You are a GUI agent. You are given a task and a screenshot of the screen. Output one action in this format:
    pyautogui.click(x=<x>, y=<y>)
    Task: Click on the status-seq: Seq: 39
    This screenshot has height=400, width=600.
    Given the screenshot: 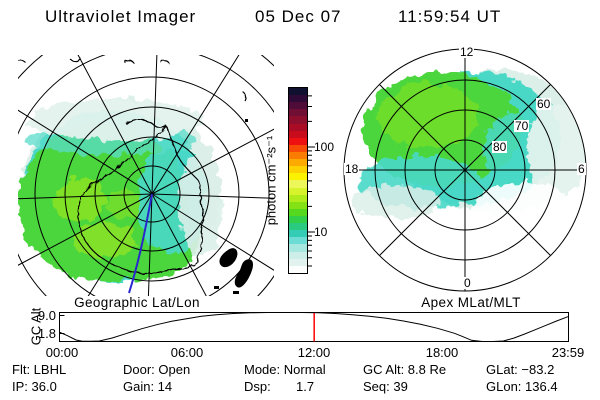 What is the action you would take?
    pyautogui.click(x=385, y=386)
    